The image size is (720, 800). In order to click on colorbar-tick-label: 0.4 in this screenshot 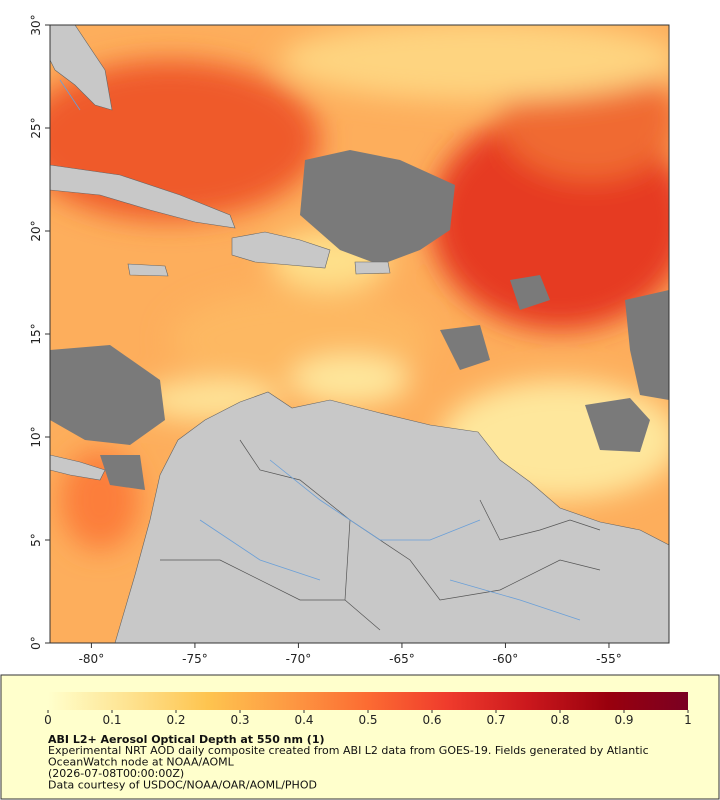, I will do `click(303, 720)`.